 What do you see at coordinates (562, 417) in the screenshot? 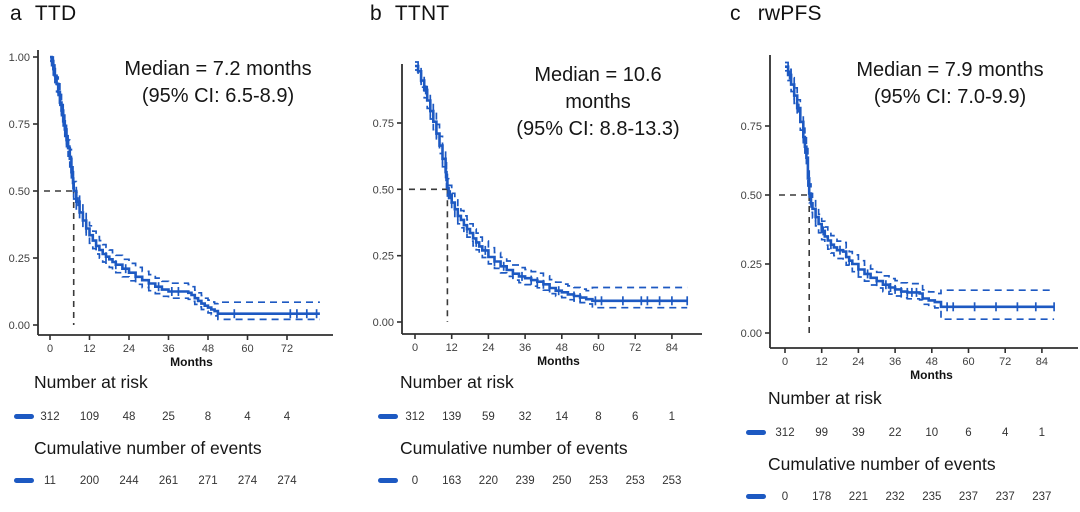
I see `risk-value: 14` at bounding box center [562, 417].